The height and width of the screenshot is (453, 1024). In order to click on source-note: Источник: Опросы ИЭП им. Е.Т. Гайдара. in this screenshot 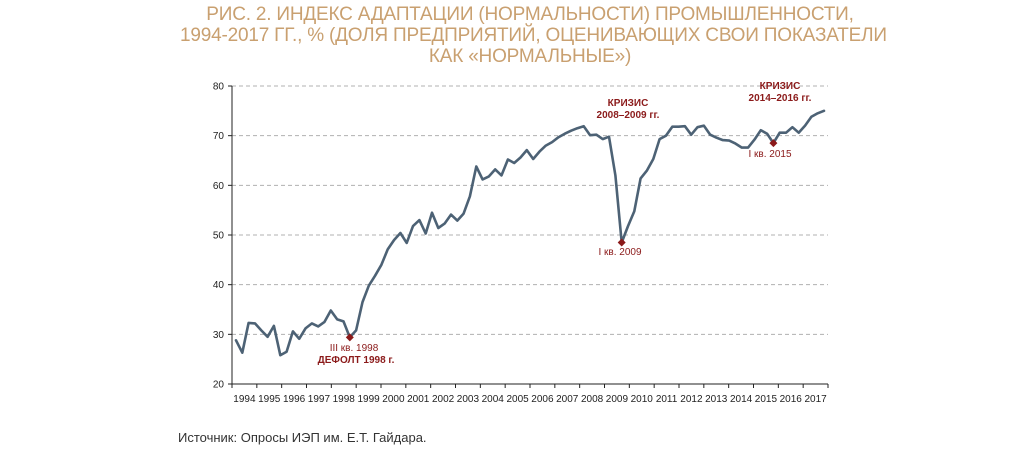, I will do `click(302, 437)`.